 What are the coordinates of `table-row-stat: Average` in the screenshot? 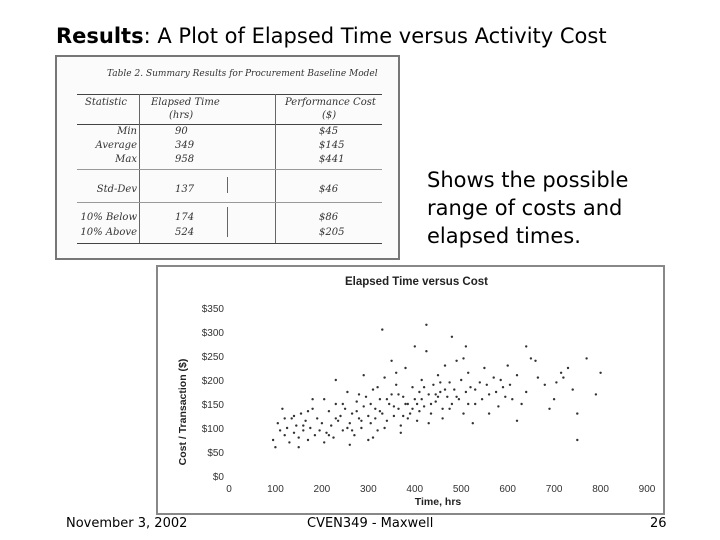 It's located at (116, 145).